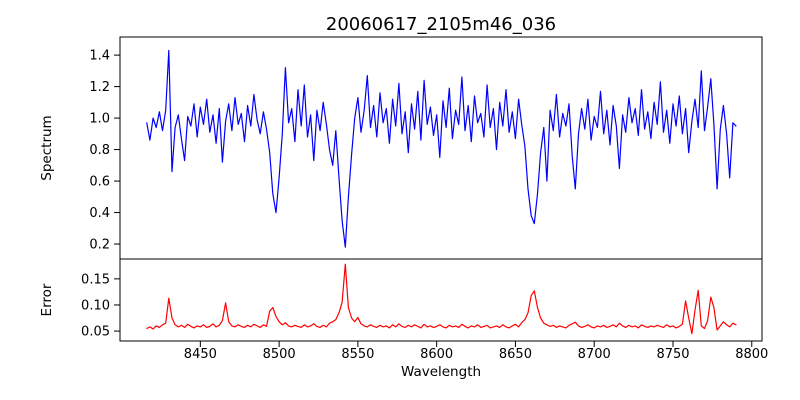 The height and width of the screenshot is (400, 800). What do you see at coordinates (436, 354) in the screenshot?
I see `x-tick-label: 8600` at bounding box center [436, 354].